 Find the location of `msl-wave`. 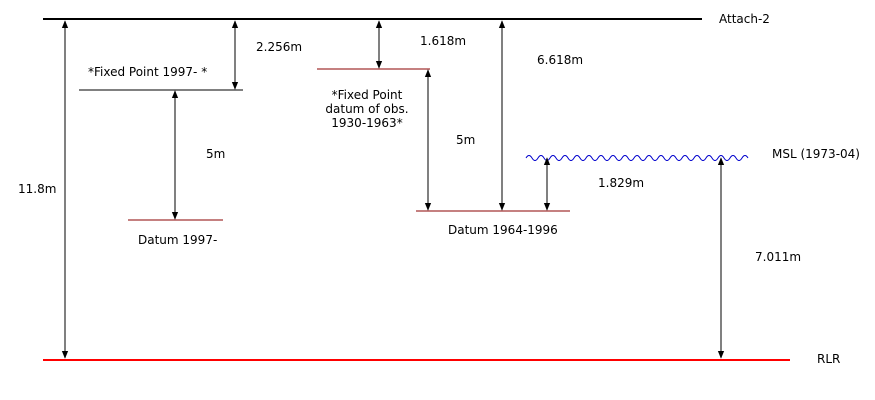

msl-wave is located at coordinates (637, 158).